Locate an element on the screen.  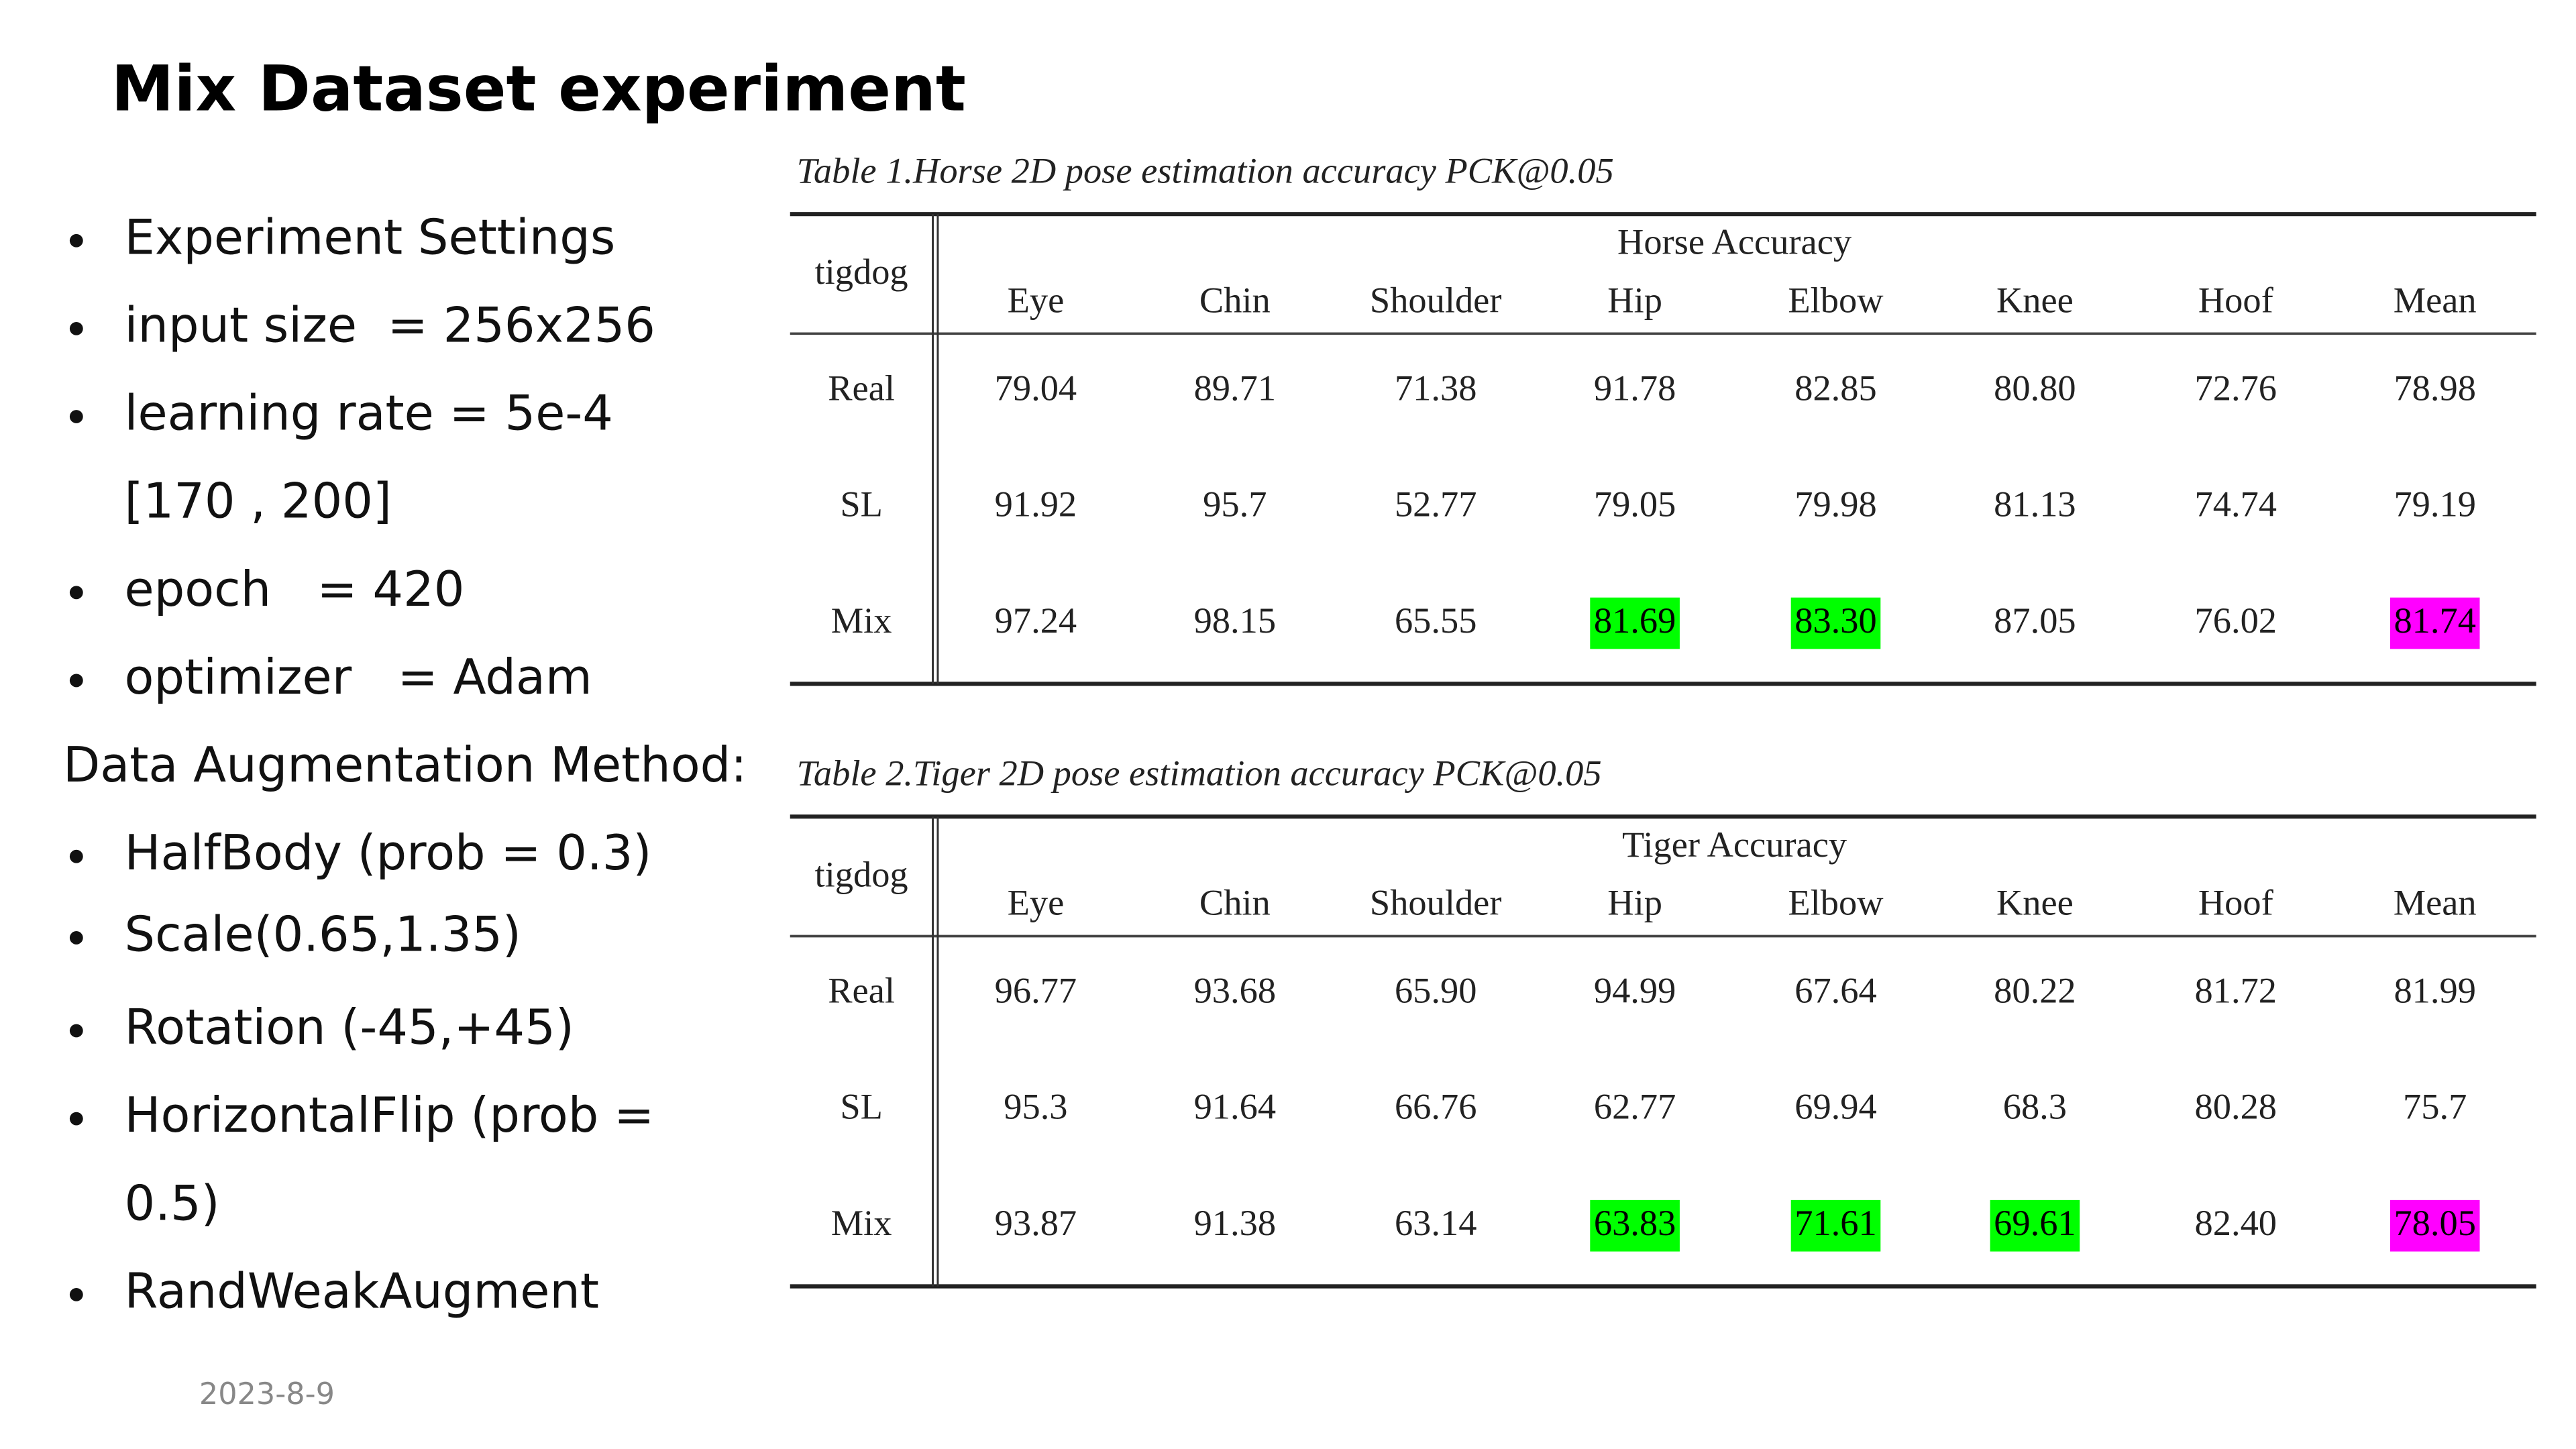
table-cell: 91.64 is located at coordinates (1235, 1106).